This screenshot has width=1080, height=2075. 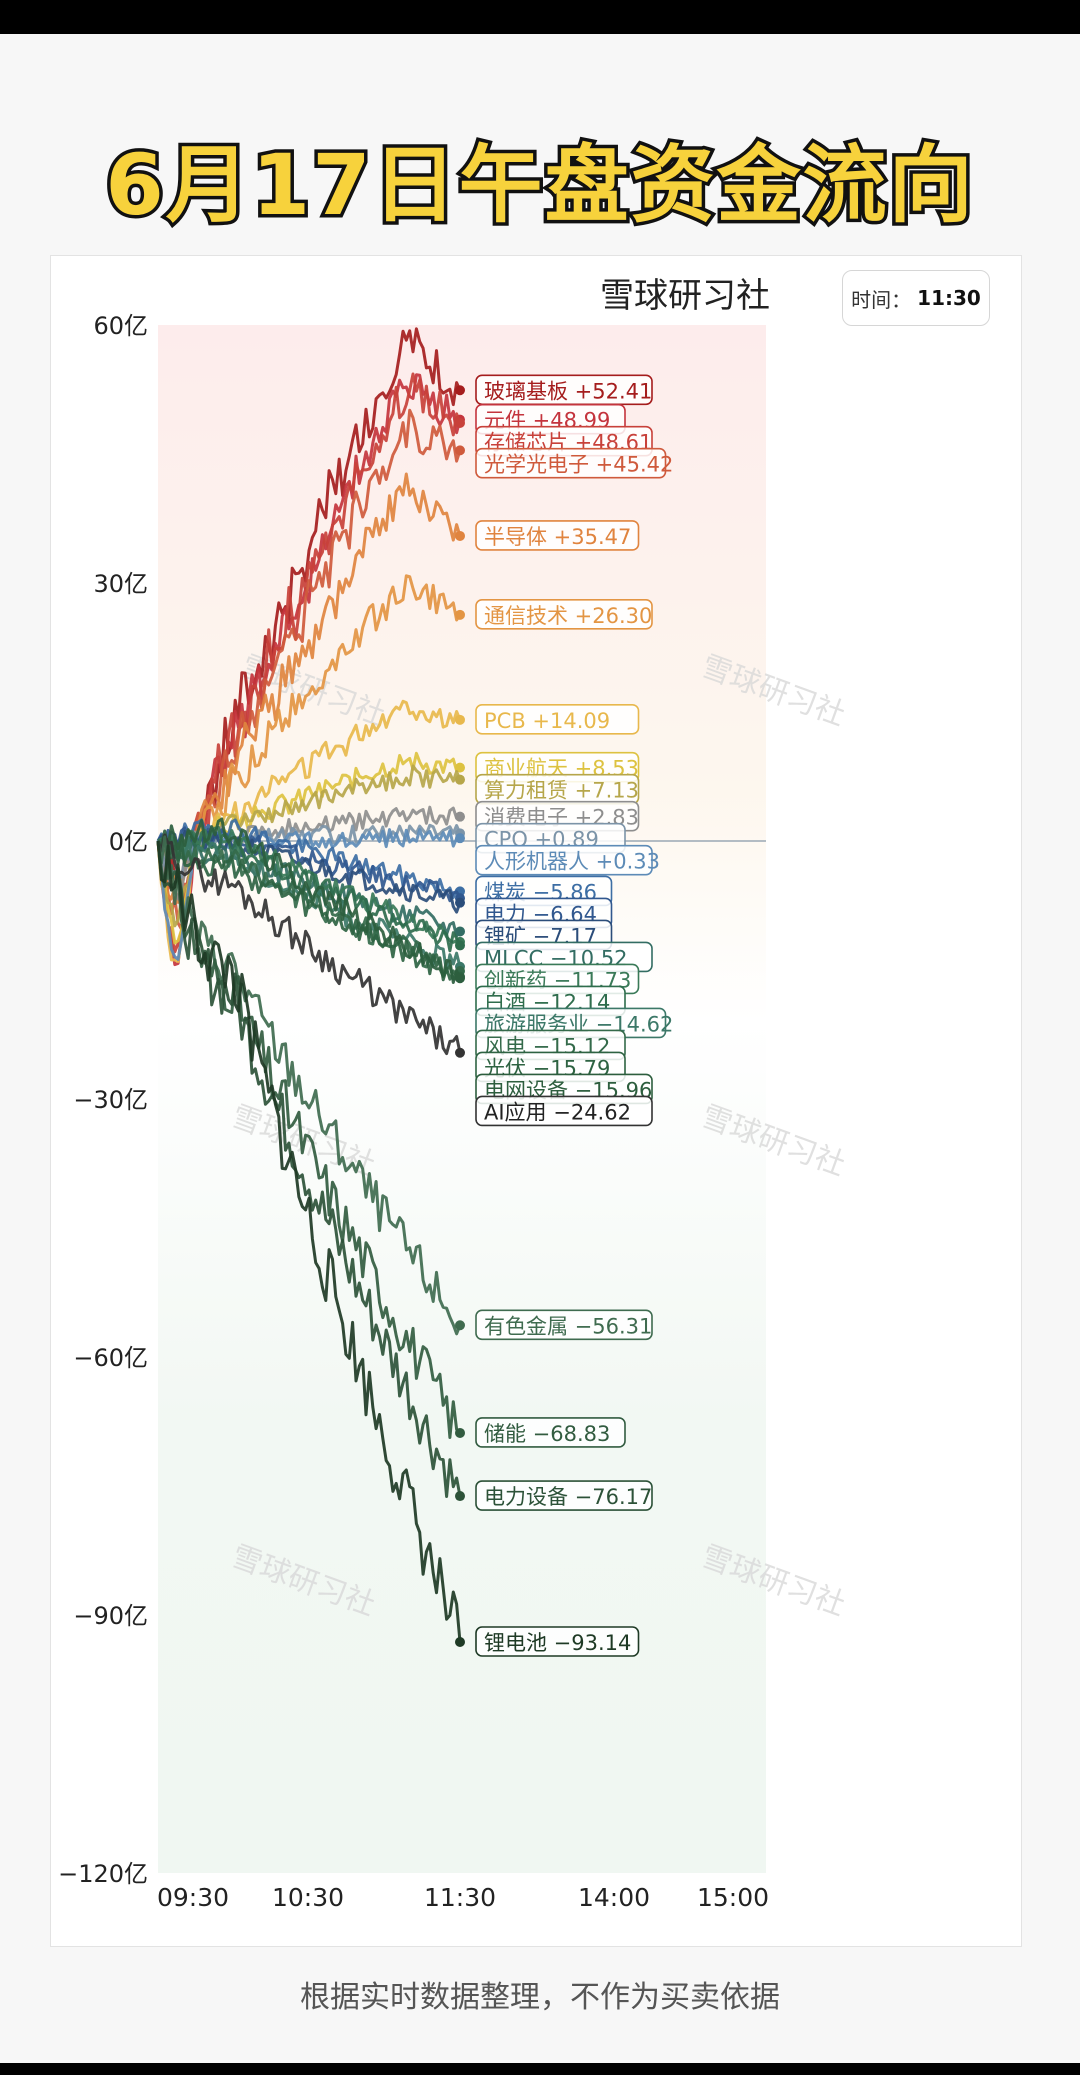 I want to click on series-line-玻璃基板, so click(x=309, y=608).